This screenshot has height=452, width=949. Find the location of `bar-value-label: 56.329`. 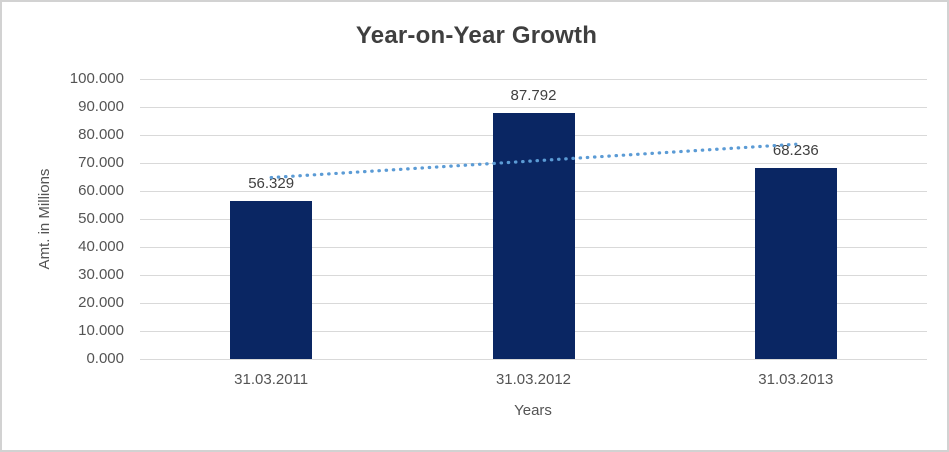

bar-value-label: 56.329 is located at coordinates (271, 184).